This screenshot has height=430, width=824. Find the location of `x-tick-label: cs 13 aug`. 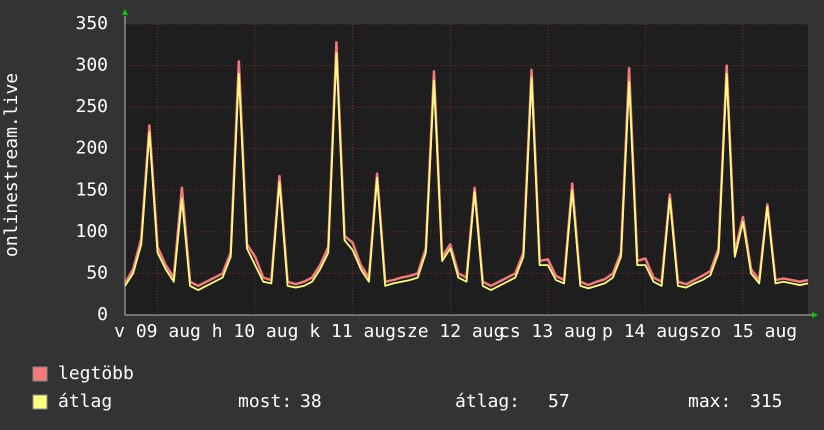

x-tick-label: cs 13 aug is located at coordinates (548, 331).